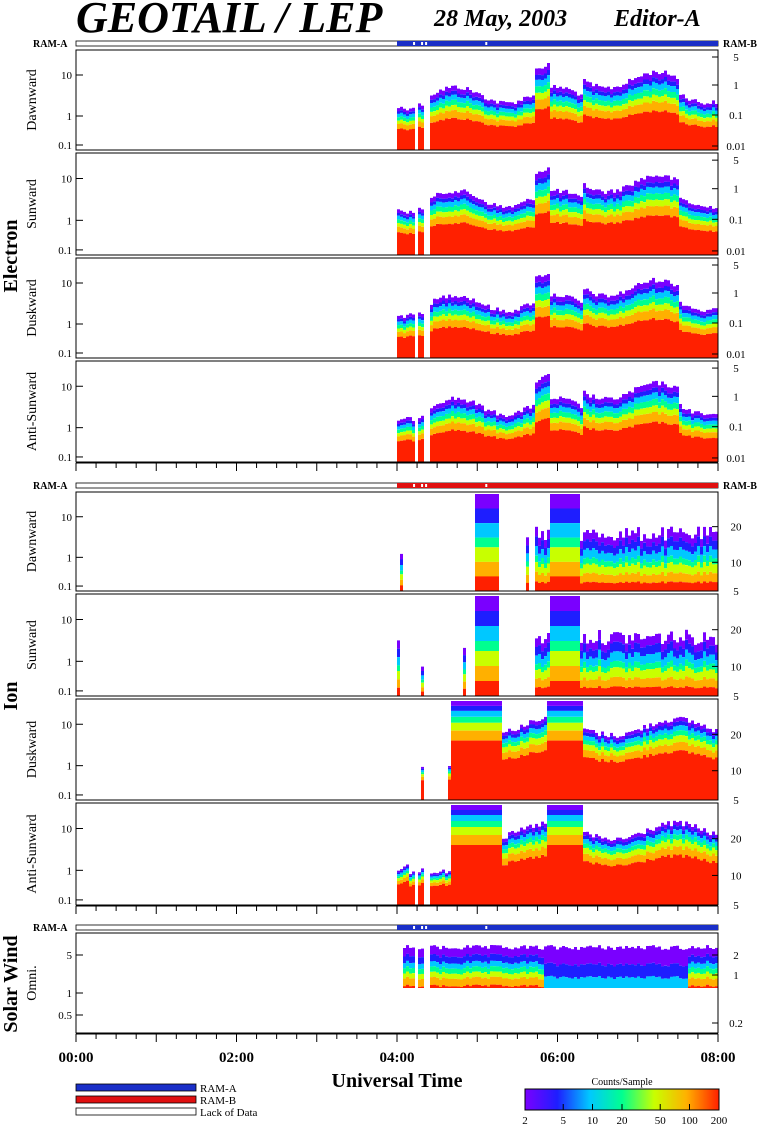  Describe the element at coordinates (623, 1121) in the screenshot. I see `colorbar-tick-label: 20` at that location.